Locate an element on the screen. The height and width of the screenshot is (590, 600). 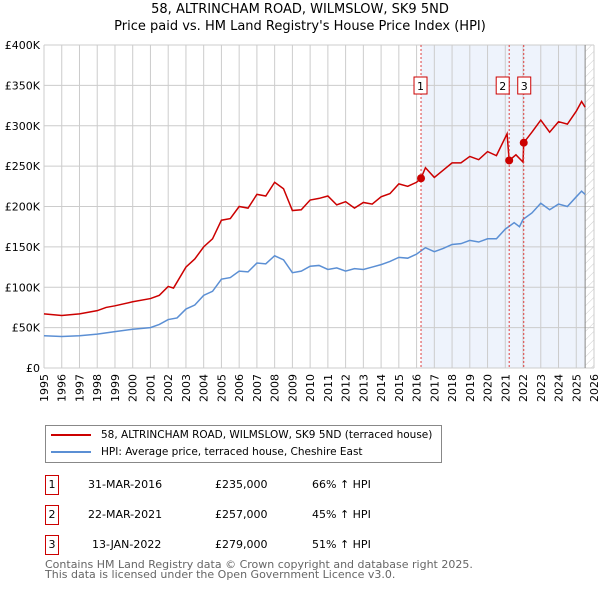
y-tick-label: £250K is located at coordinates (23, 166).